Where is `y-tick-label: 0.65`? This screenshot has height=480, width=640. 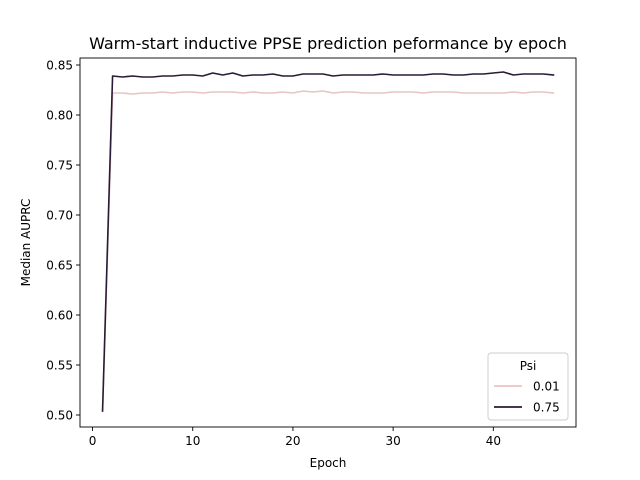 y-tick-label: 0.65 is located at coordinates (59, 266).